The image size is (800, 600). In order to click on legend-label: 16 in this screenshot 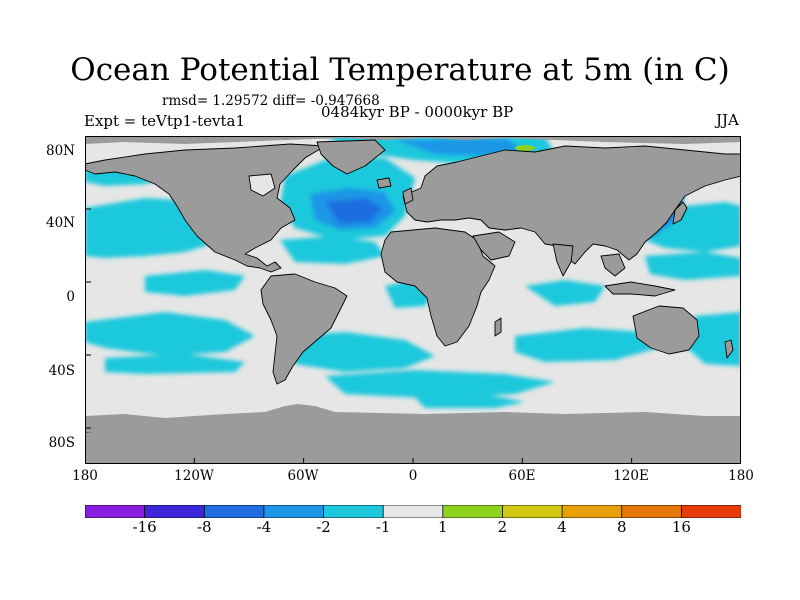, I will do `click(681, 527)`.